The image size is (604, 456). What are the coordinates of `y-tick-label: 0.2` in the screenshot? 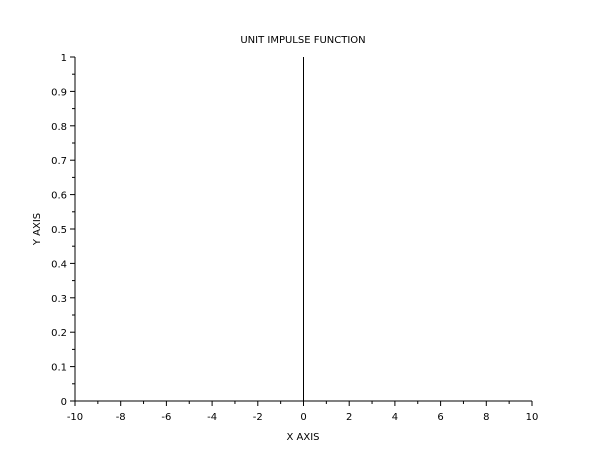 It's located at (59, 333).